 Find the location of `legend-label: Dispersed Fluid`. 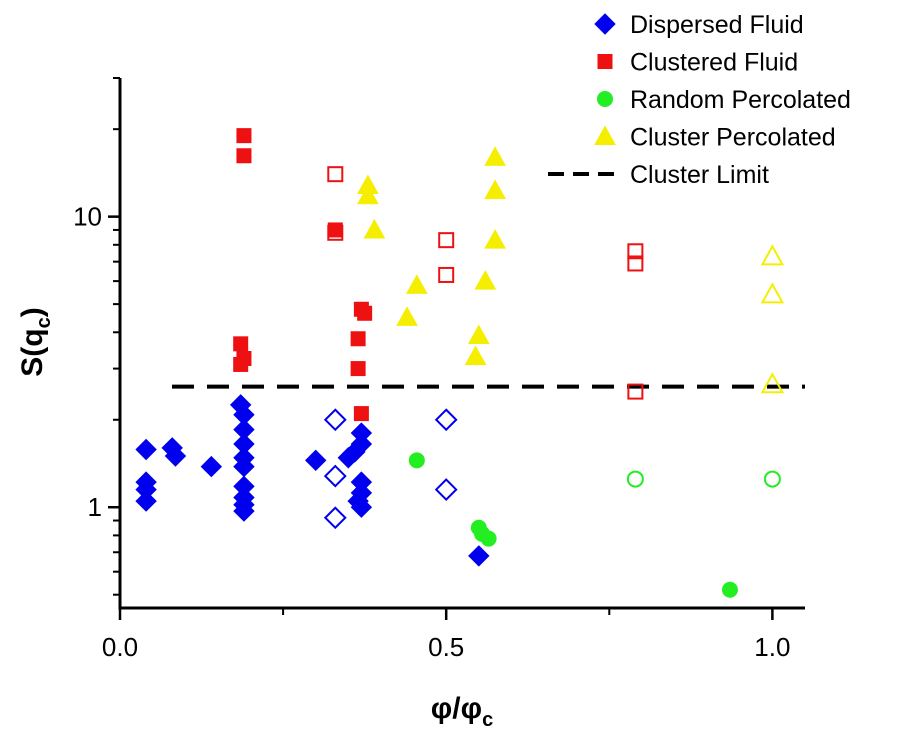

legend-label: Dispersed Fluid is located at coordinates (717, 25).